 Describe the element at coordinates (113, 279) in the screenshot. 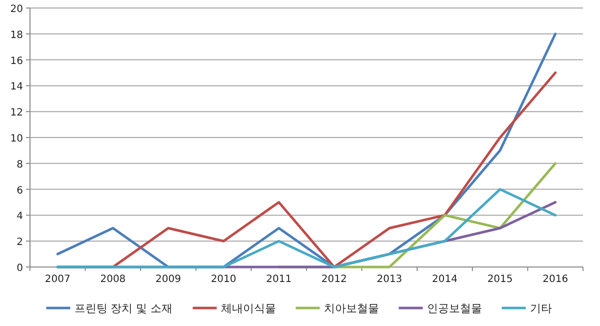

I see `x-tick-label: 2008` at that location.